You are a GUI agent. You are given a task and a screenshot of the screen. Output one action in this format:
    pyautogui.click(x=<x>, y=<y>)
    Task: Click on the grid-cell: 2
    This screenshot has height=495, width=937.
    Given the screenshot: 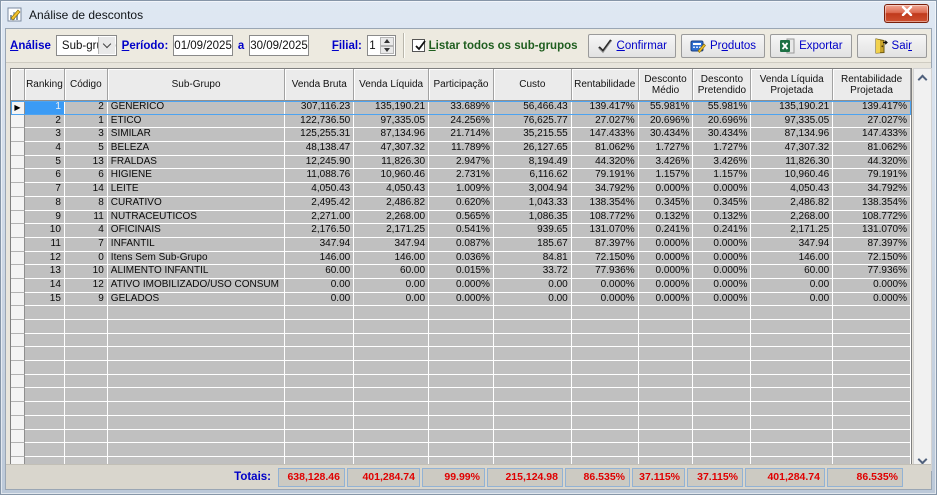 What is the action you would take?
    pyautogui.click(x=44, y=121)
    